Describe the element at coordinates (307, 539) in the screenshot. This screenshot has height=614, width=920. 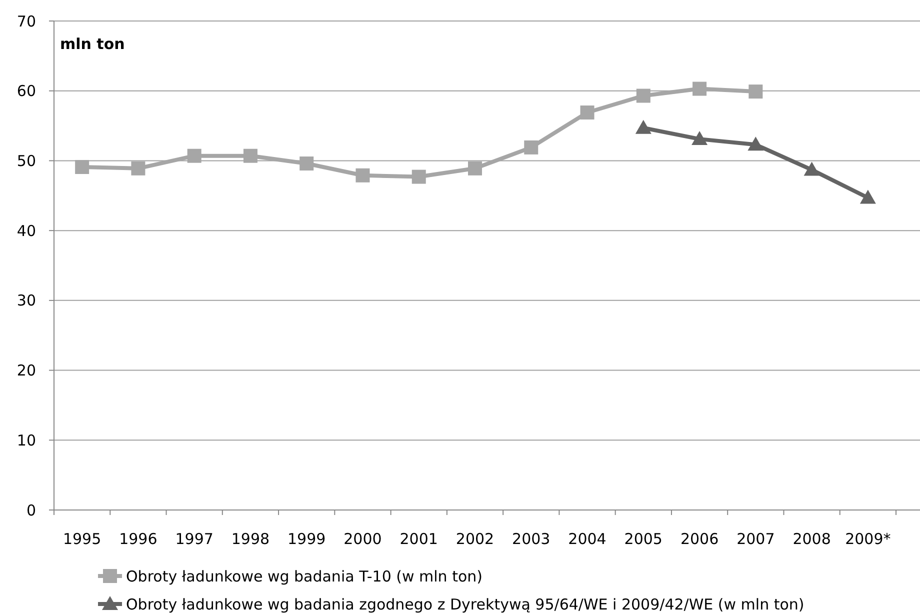
I see `x-tick-label: 1999` at that location.